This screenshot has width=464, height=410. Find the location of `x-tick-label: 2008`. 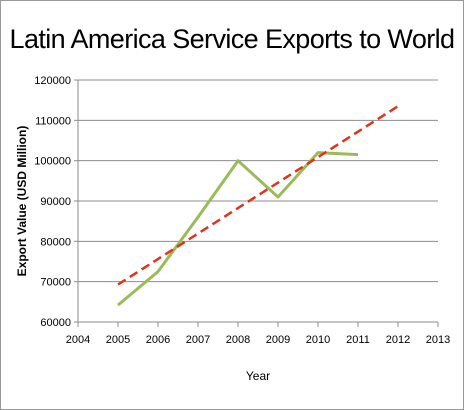

x-tick-label: 2008 is located at coordinates (238, 340).